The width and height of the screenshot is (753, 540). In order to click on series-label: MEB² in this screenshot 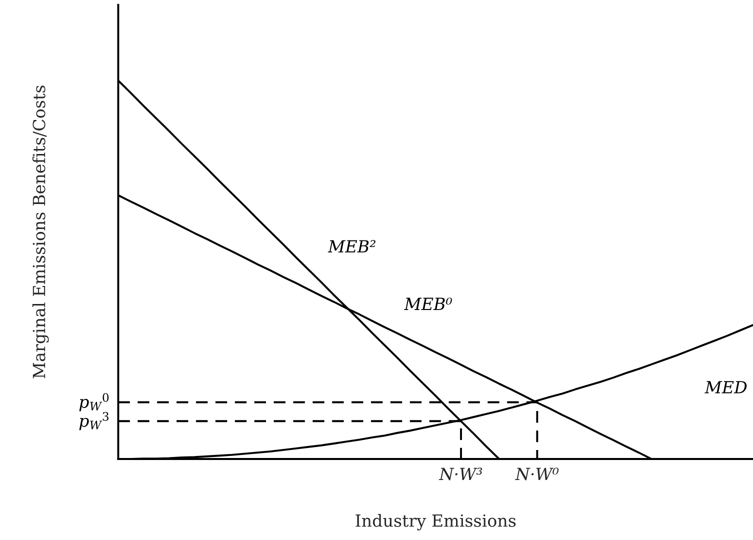, I will do `click(352, 246)`.